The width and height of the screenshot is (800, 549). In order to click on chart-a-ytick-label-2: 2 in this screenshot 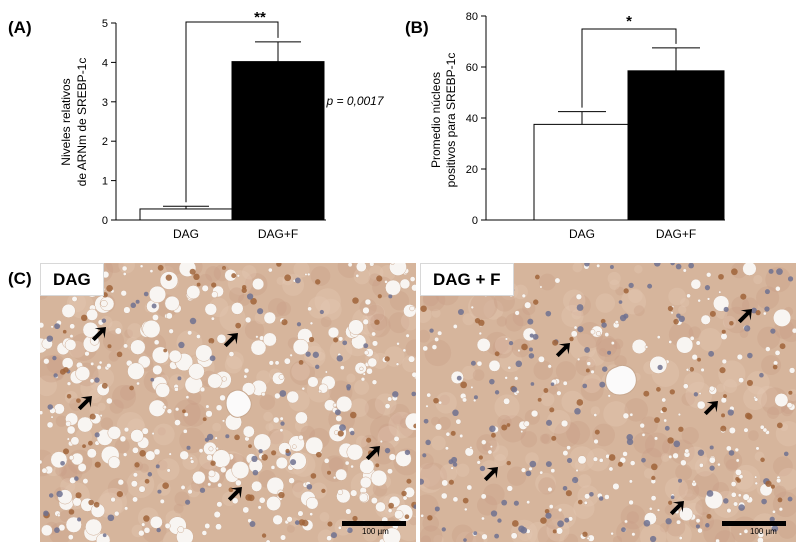, I will do `click(105, 142)`.